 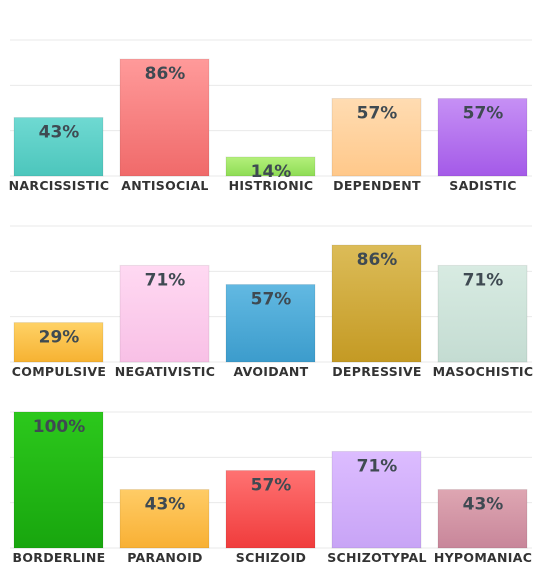 What do you see at coordinates (377, 557) in the screenshot?
I see `category-label-schizotypal: SCHIZOTYPAL` at bounding box center [377, 557].